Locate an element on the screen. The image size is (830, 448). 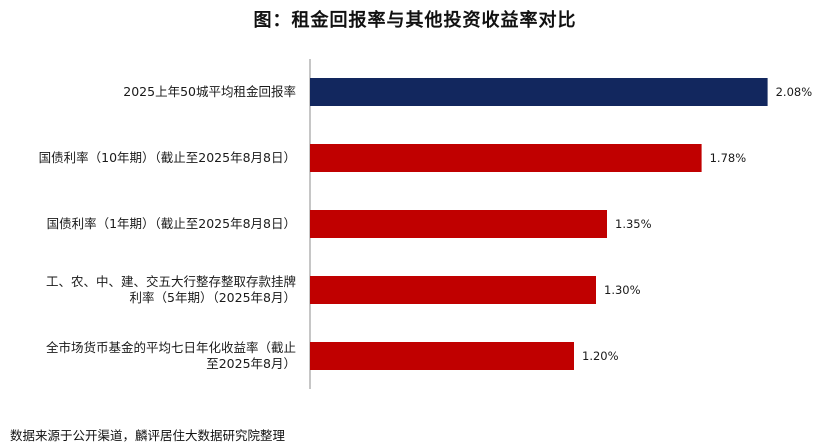
category-label: 国债利率（10年期）（截止至2025年8月8日） is located at coordinates (167, 157).